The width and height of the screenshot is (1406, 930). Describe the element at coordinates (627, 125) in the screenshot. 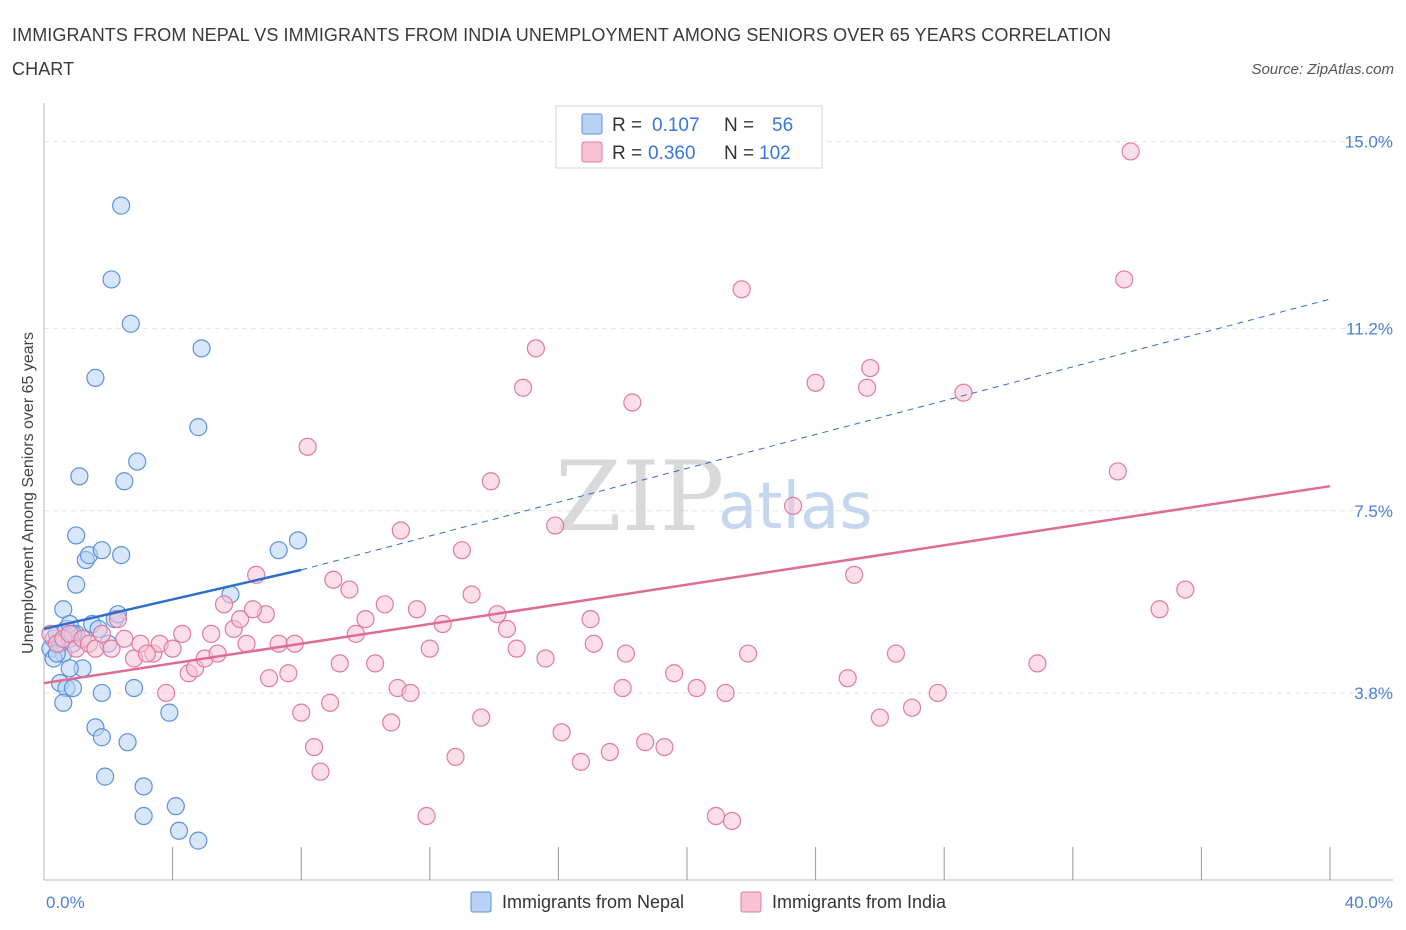

I see `legend-r-label-nepal: R =` at that location.